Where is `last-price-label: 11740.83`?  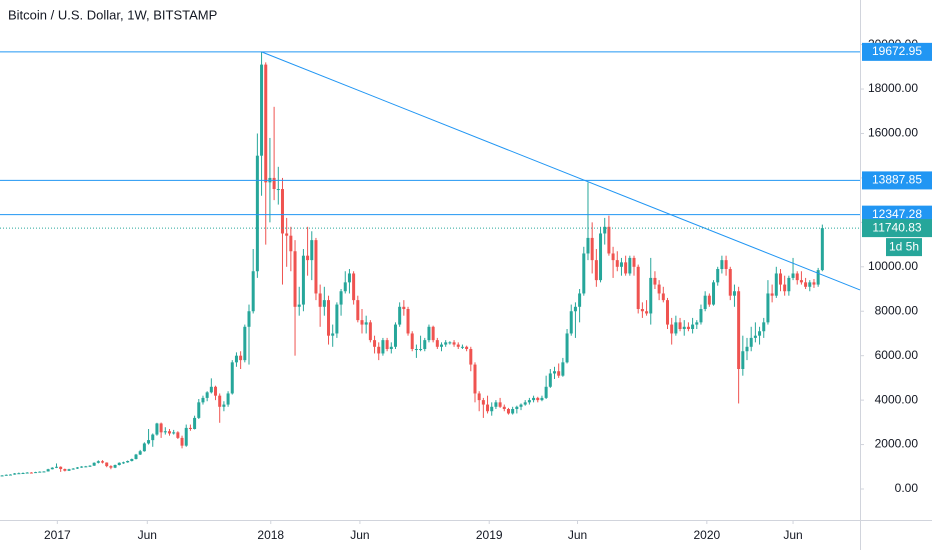
last-price-label: 11740.83 is located at coordinates (896, 227).